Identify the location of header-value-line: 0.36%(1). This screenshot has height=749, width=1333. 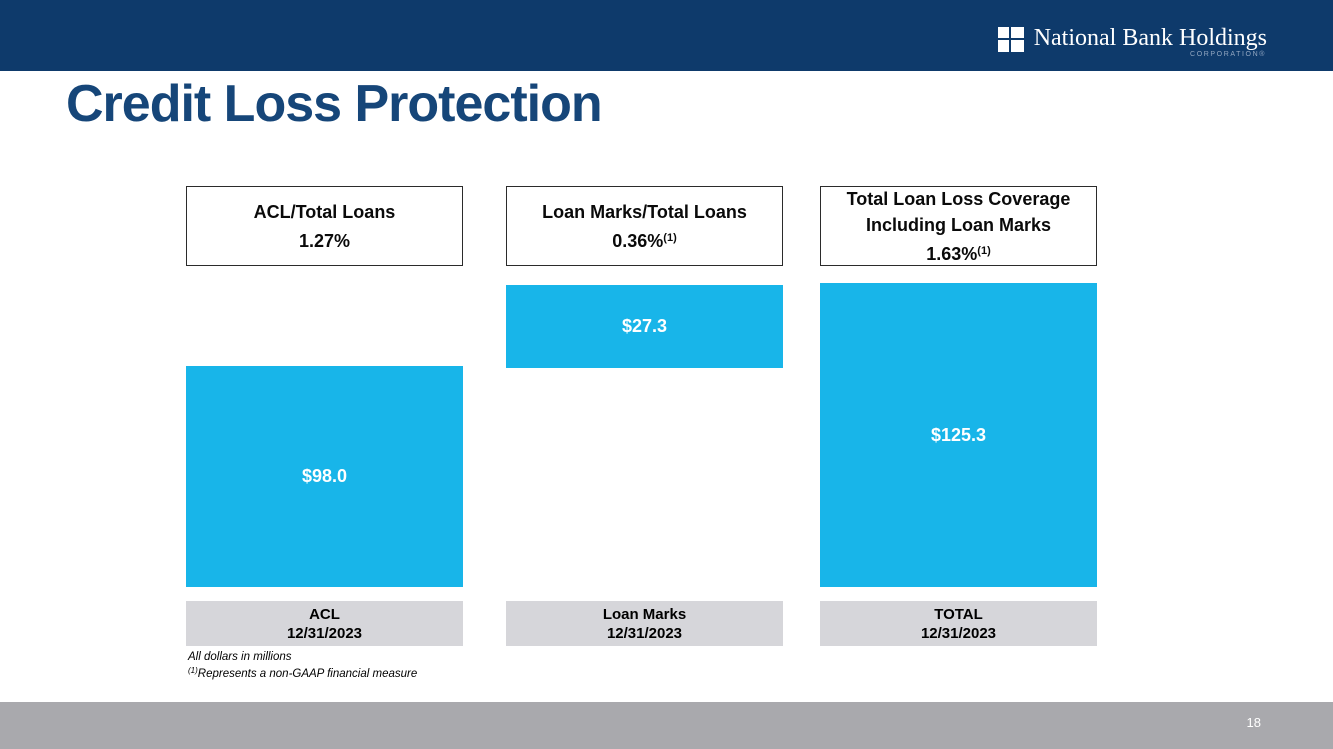
(644, 240).